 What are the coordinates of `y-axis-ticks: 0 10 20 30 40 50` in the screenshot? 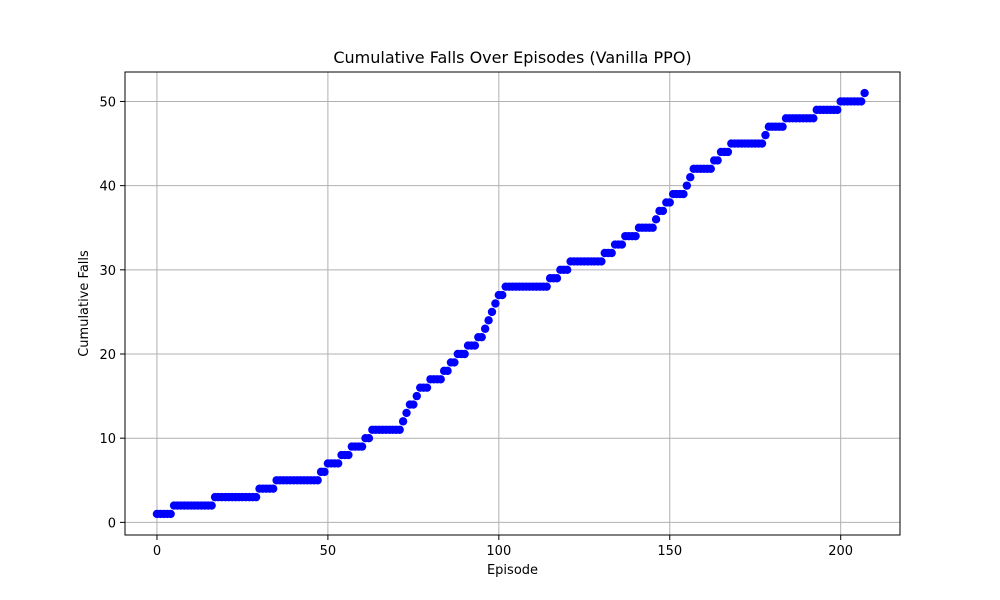 It's located at (112, 313).